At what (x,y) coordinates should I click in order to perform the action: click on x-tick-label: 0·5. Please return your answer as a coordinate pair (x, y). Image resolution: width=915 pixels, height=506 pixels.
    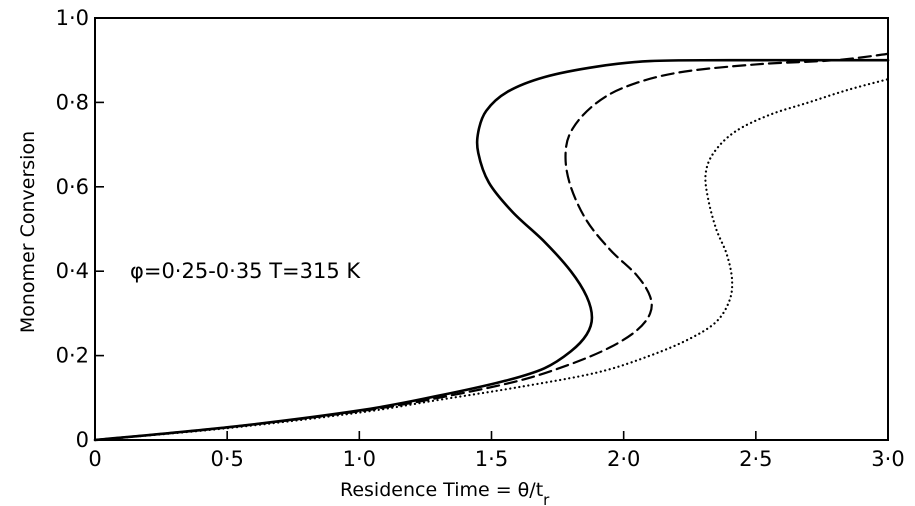
    Looking at the image, I should click on (226, 459).